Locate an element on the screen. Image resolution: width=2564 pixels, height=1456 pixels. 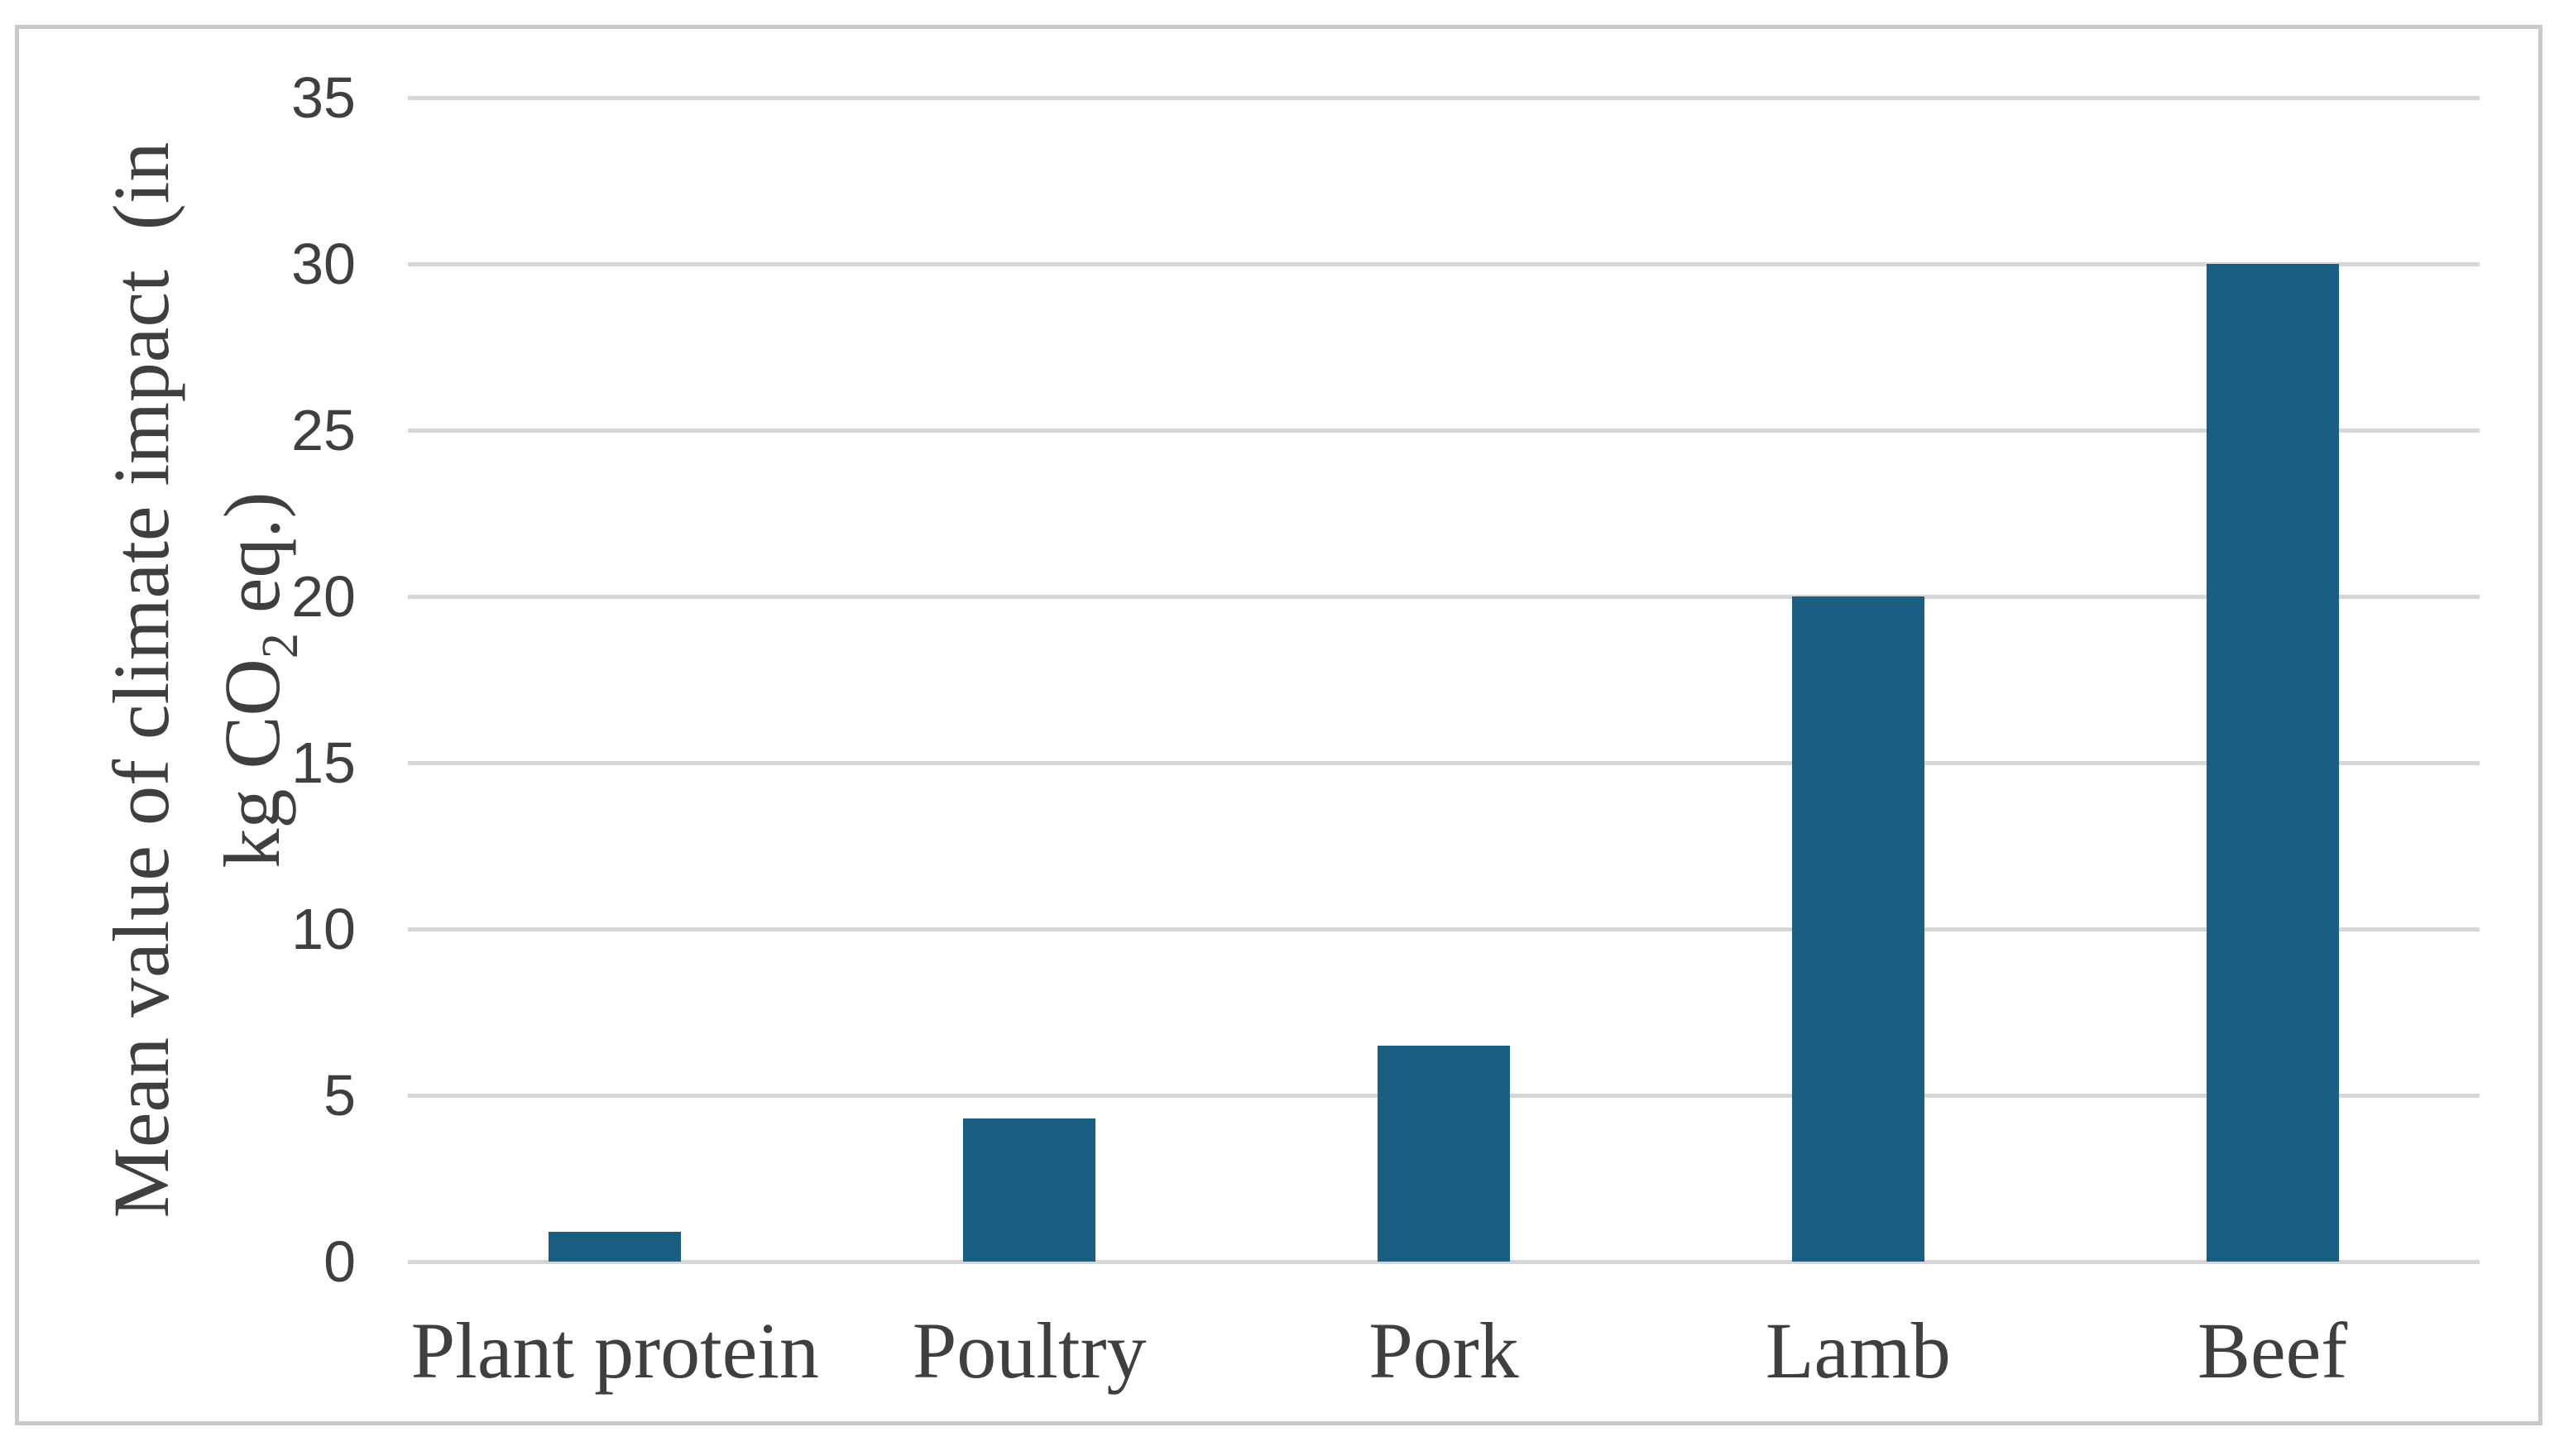
x-category-label-lamb: Lamb is located at coordinates (1858, 1350).